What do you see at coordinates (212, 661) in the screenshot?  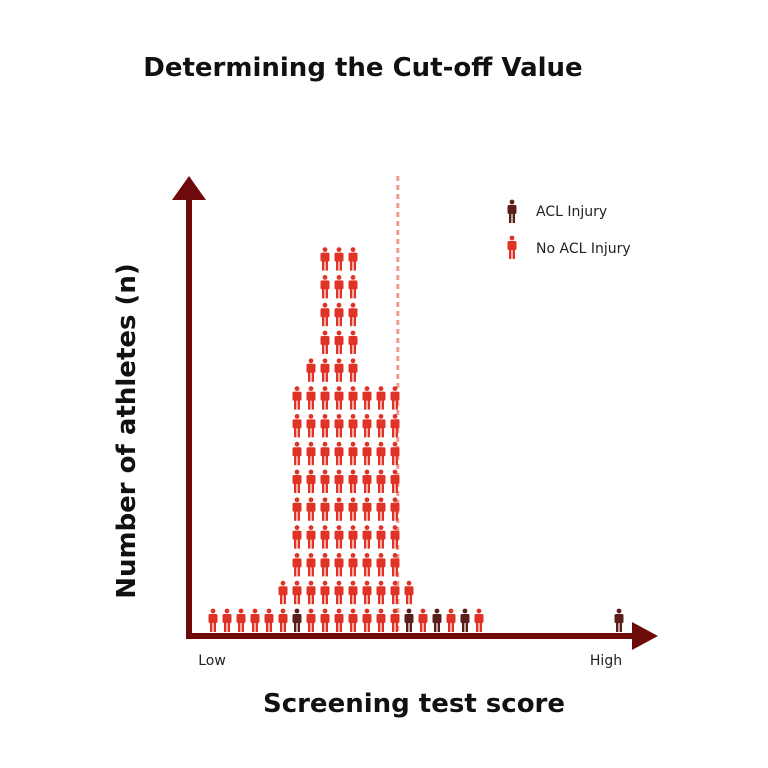 I see `x-tick-low: Low` at bounding box center [212, 661].